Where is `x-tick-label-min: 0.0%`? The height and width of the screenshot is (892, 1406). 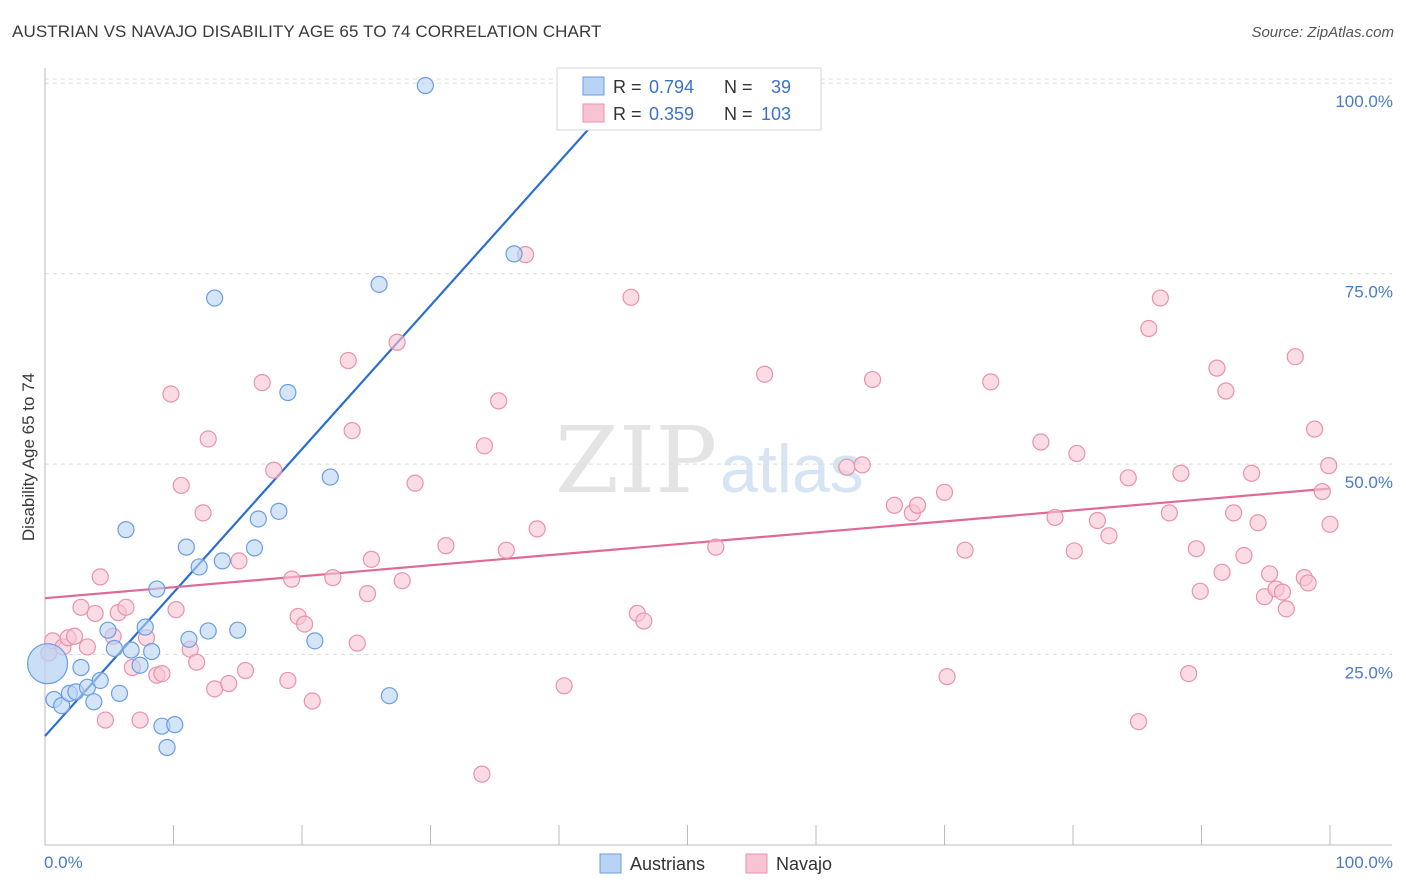 x-tick-label-min: 0.0% is located at coordinates (63, 862).